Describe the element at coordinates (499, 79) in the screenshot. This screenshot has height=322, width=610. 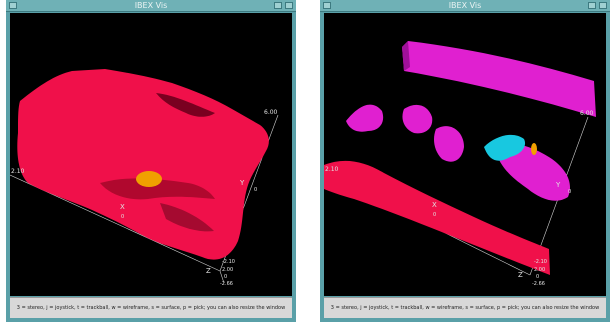
I see `magenta-slab` at that location.